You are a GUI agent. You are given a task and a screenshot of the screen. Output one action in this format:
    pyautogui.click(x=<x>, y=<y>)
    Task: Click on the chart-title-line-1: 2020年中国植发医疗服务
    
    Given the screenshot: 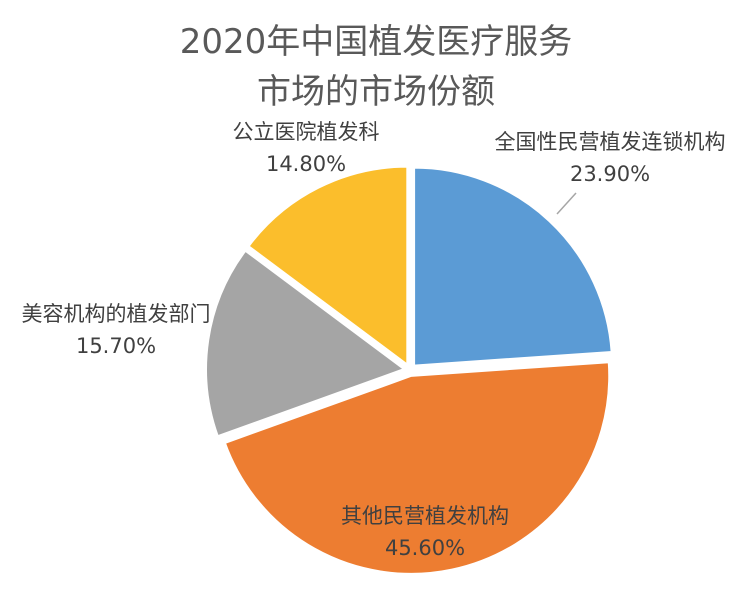 What is the action you would take?
    pyautogui.click(x=376, y=42)
    